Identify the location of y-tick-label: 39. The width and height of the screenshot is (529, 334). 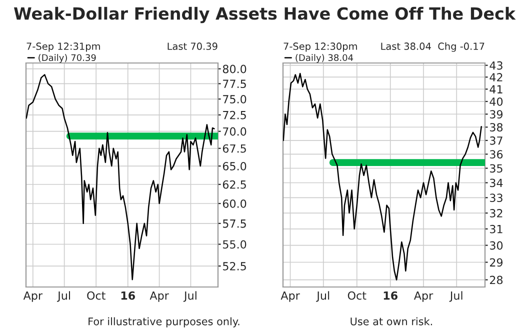
(496, 114).